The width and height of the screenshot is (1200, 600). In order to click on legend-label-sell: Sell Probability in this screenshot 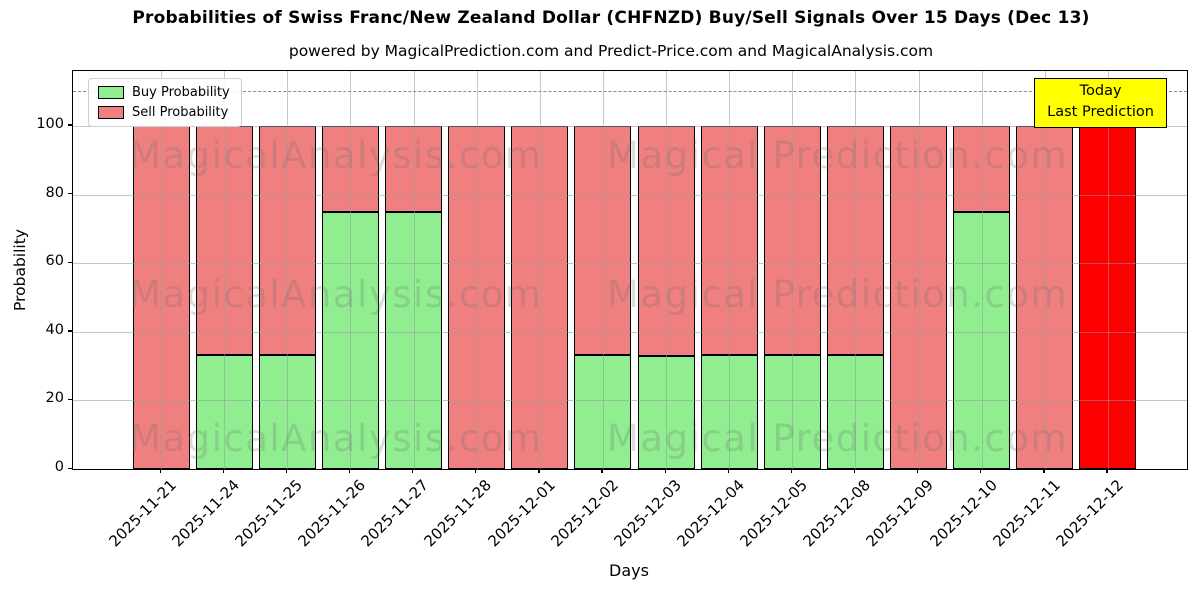, I will do `click(180, 112)`.